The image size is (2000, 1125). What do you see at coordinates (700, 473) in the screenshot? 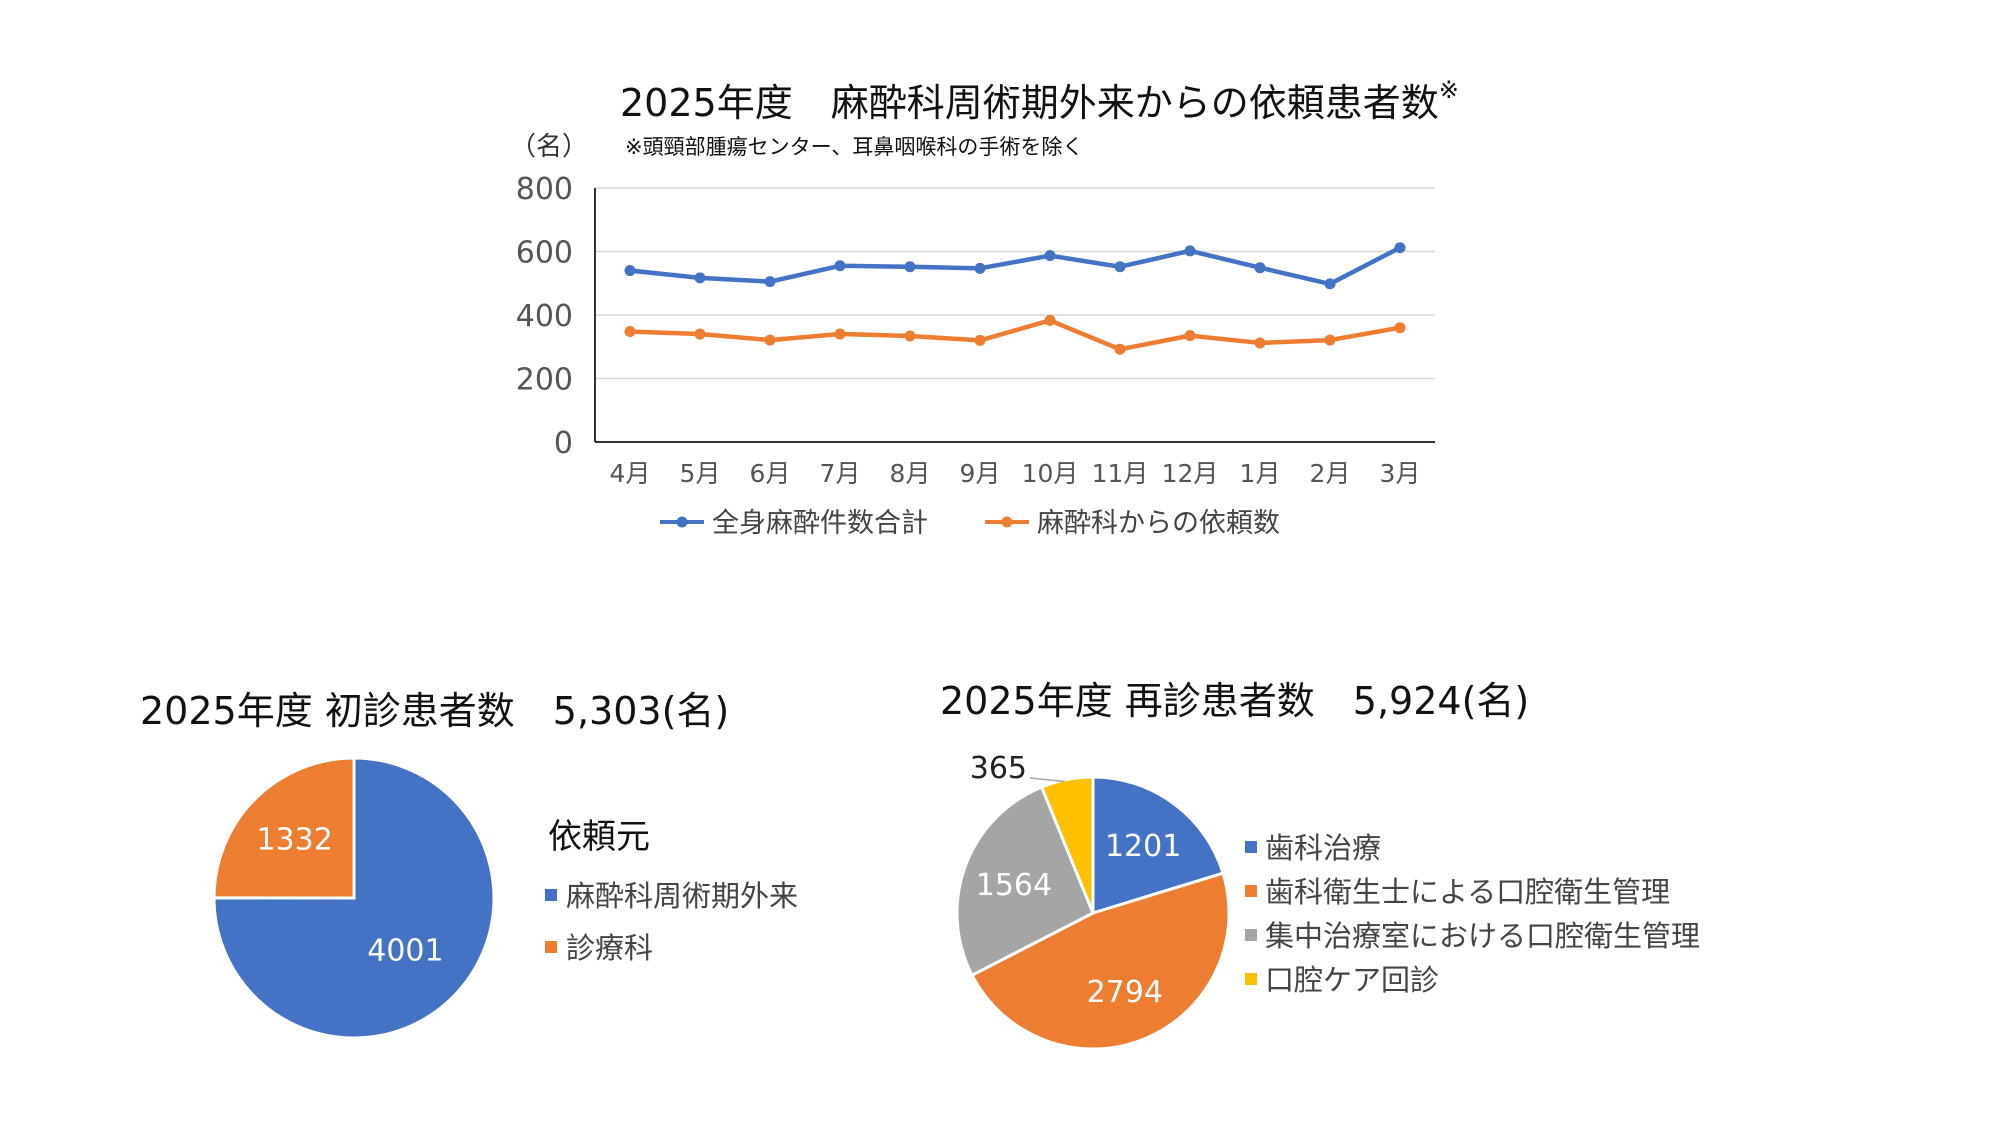
I see `x-tick-label: 5月` at bounding box center [700, 473].